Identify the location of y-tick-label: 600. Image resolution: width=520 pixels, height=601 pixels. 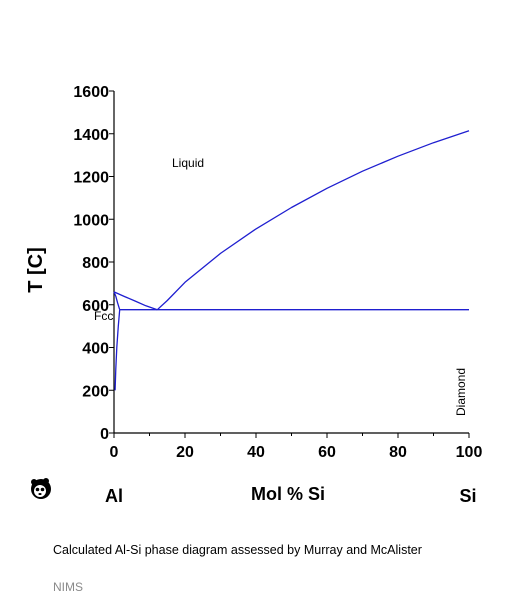
(95, 306).